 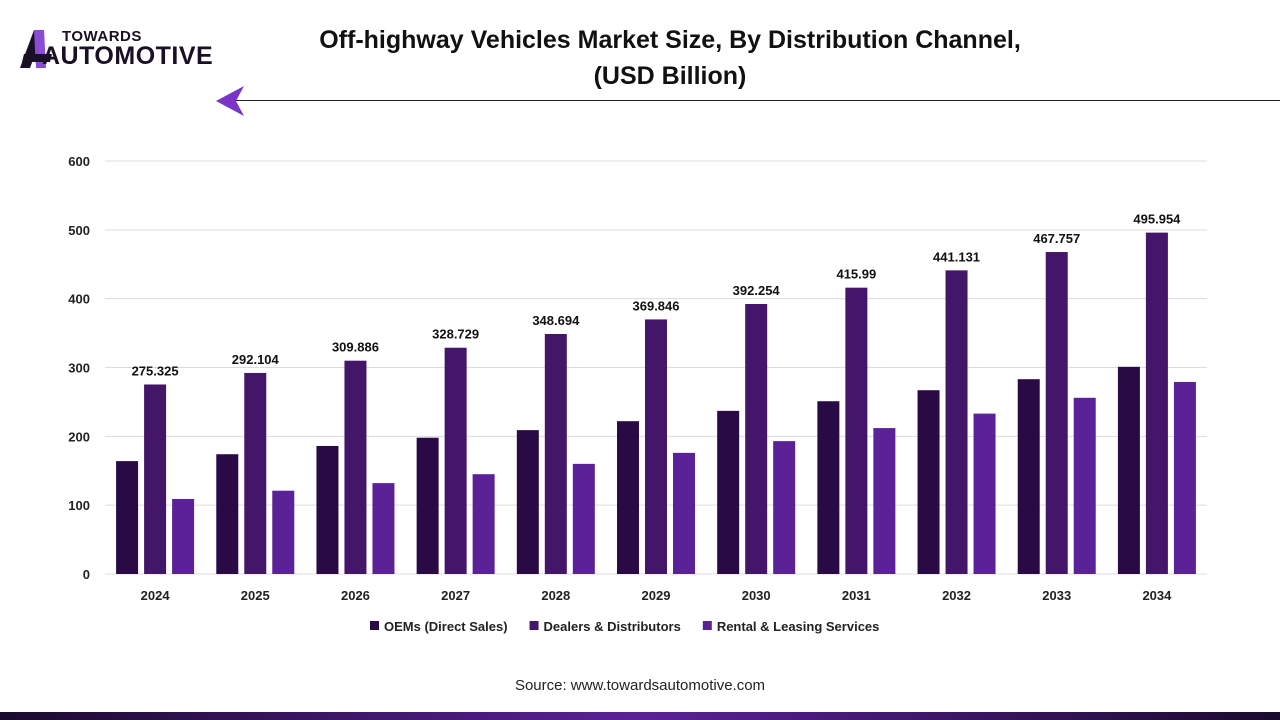 I want to click on data-label: 309.886, so click(x=355, y=347).